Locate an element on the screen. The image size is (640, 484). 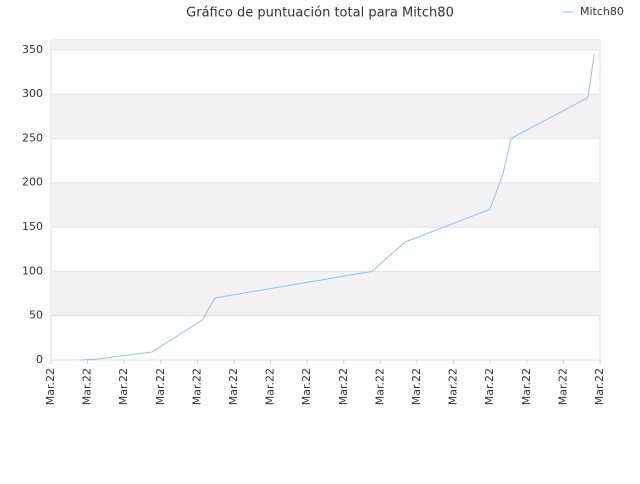
y-tick-label: 250 is located at coordinates (32, 137).